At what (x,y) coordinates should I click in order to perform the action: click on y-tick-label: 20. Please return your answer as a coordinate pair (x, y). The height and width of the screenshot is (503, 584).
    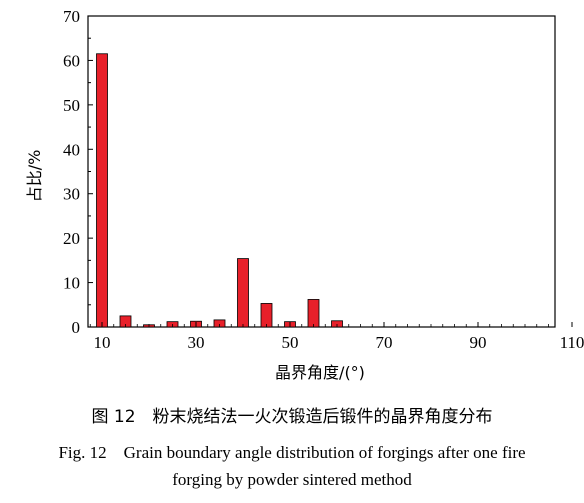
    Looking at the image, I should click on (71, 238).